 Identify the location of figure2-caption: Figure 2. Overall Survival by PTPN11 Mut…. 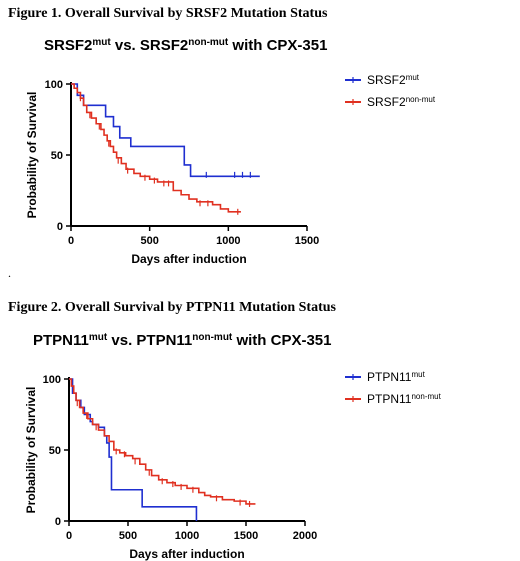
(172, 307).